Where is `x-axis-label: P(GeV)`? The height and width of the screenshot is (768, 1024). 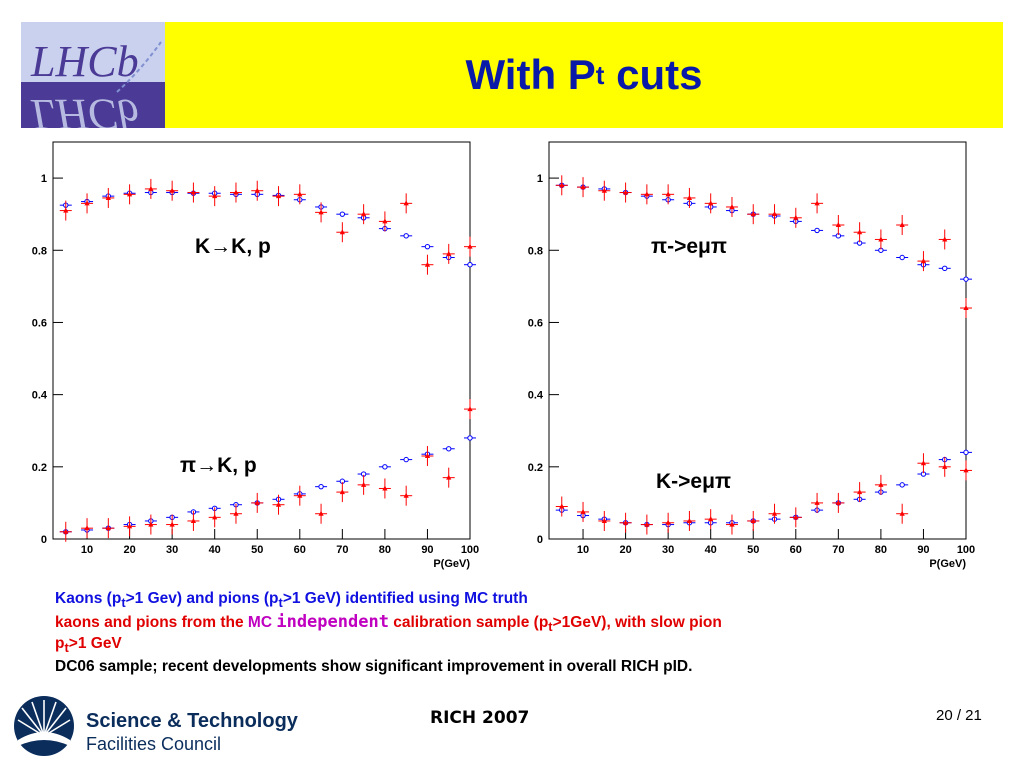
x-axis-label: P(GeV) is located at coordinates (451, 564).